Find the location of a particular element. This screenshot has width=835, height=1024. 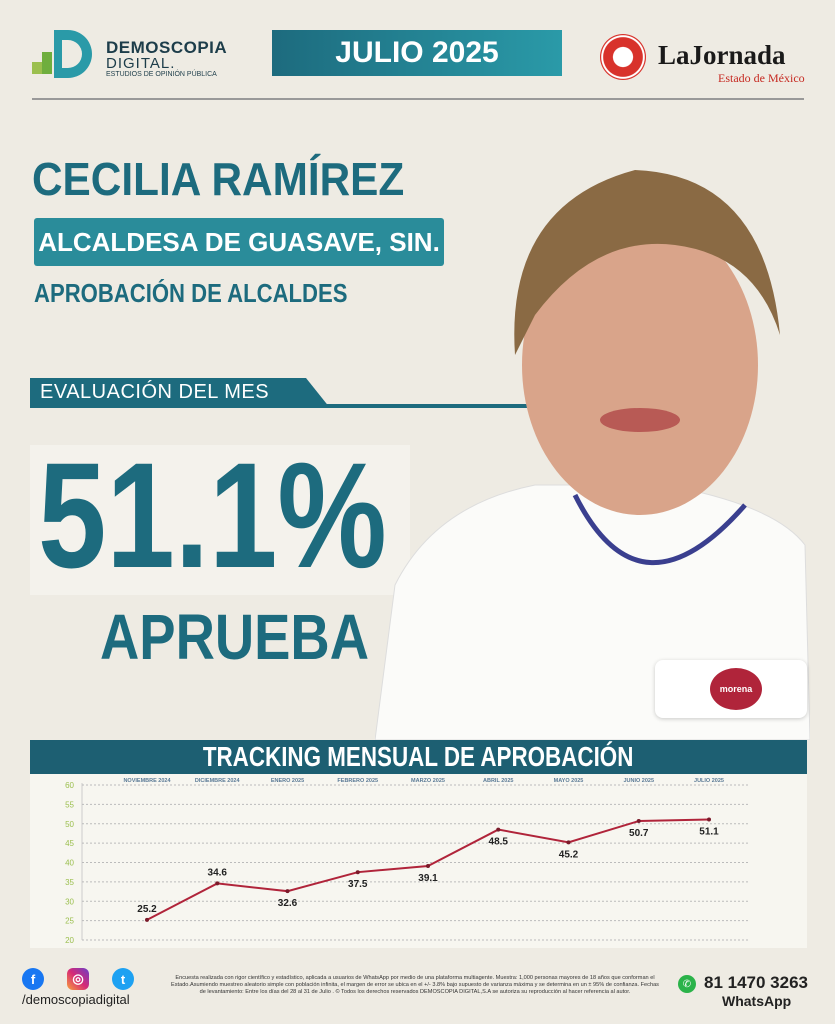

approval-value: 51.1% is located at coordinates (212, 515).